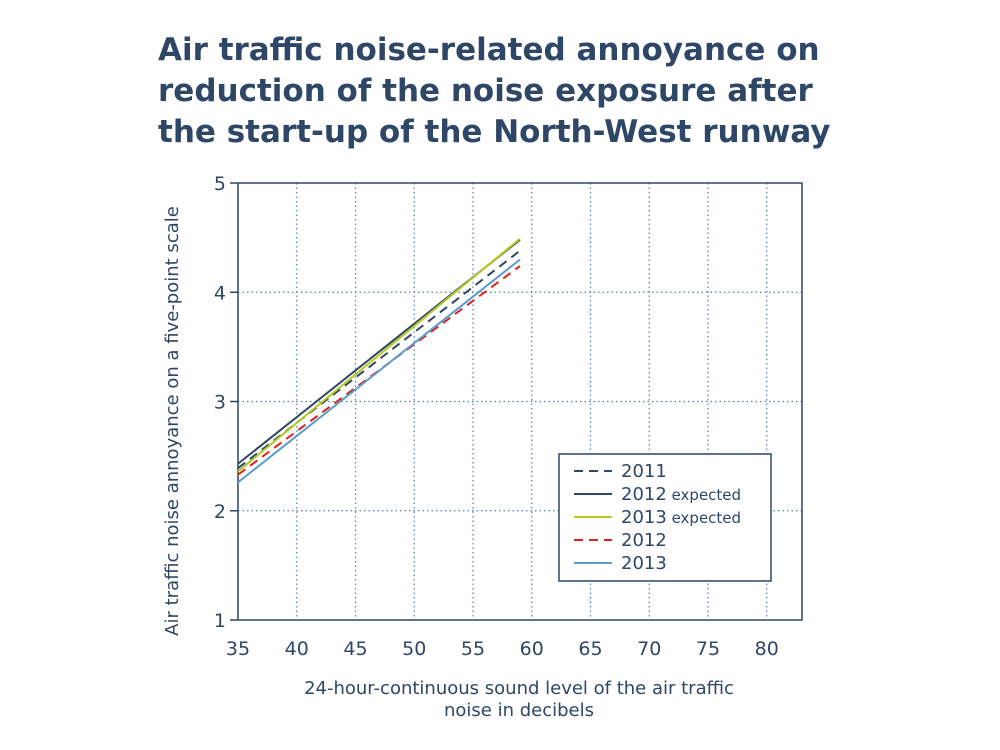 The image size is (1000, 750). What do you see at coordinates (590, 649) in the screenshot?
I see `x-tick-label: 65` at bounding box center [590, 649].